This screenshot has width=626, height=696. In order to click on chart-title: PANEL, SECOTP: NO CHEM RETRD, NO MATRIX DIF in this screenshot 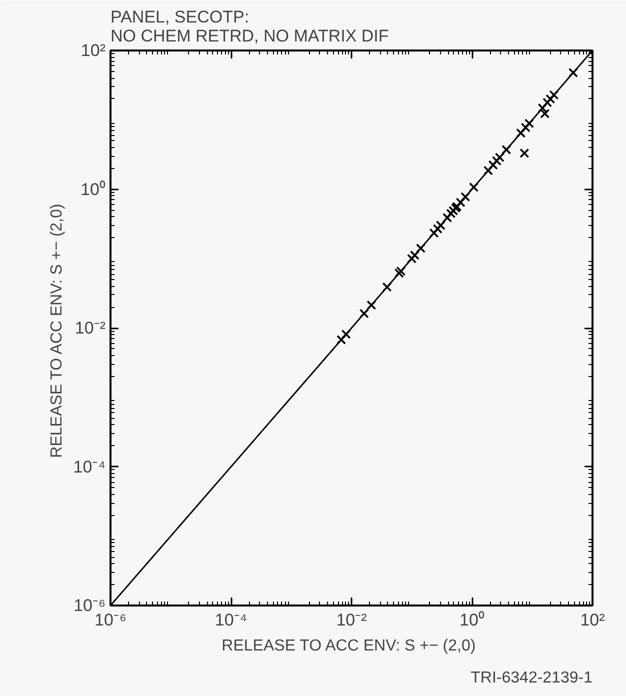, I will do `click(249, 27)`.